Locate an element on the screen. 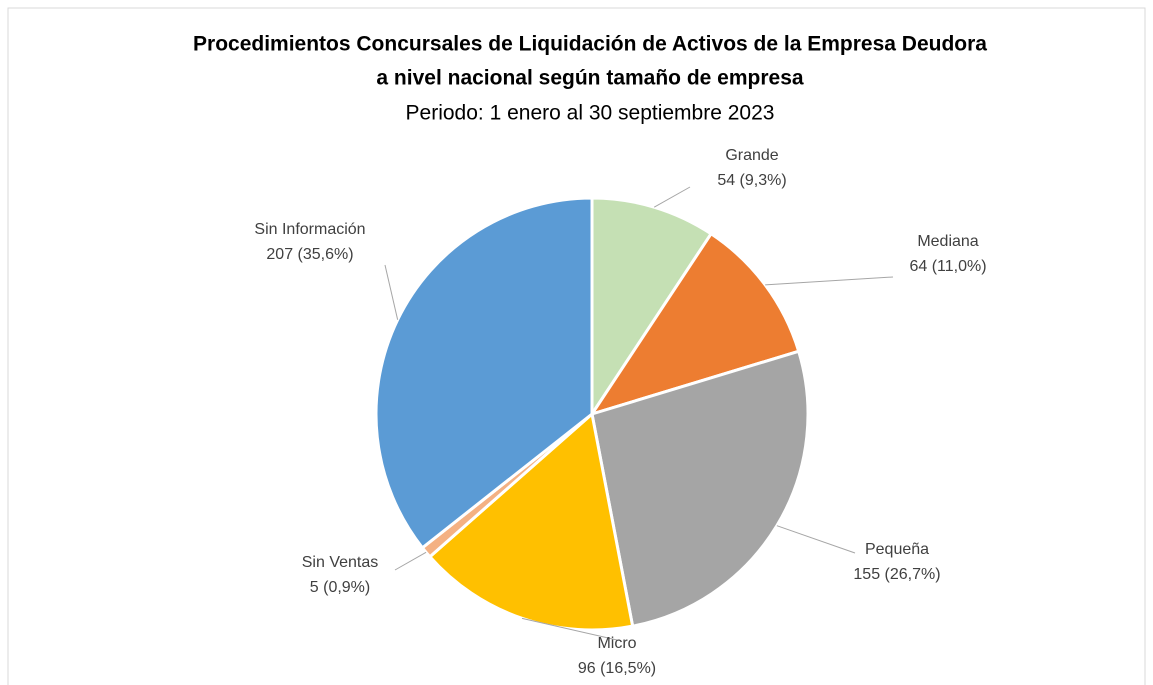  slice-label: Sin Información is located at coordinates (309, 229).